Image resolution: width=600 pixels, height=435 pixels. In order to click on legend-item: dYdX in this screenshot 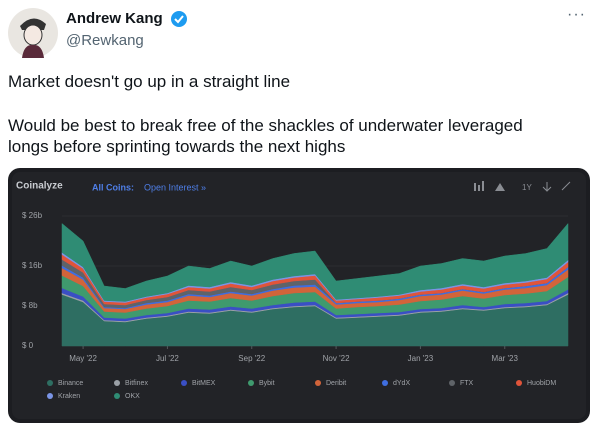, I will do `click(396, 383)`.